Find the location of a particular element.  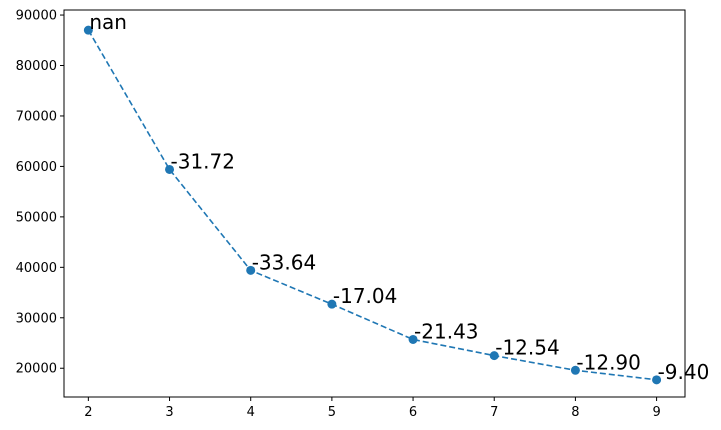

x-tick-label: 8 is located at coordinates (575, 412).